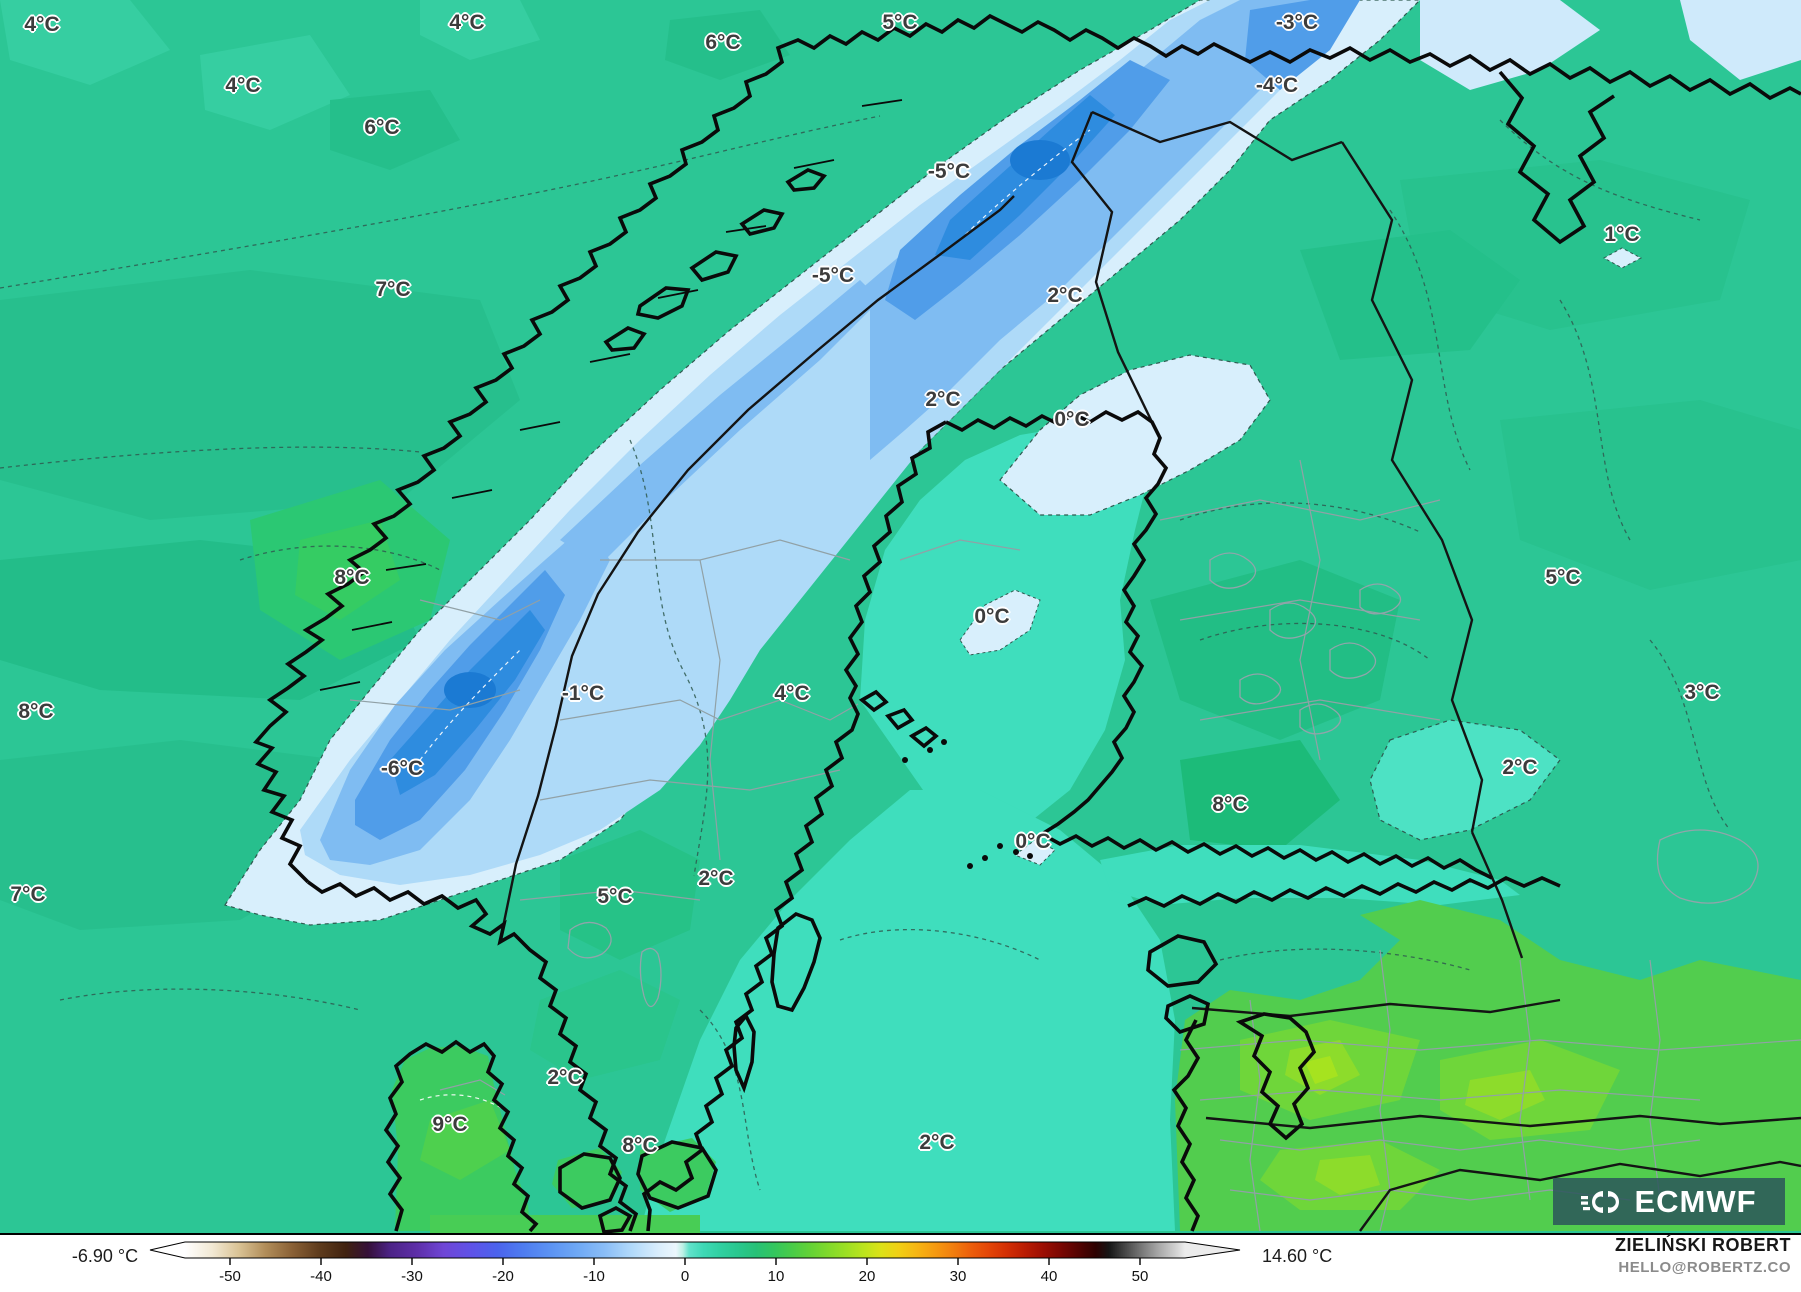  Describe the element at coordinates (503, 1276) in the screenshot. I see `colorbar-tick-label: -20` at that location.